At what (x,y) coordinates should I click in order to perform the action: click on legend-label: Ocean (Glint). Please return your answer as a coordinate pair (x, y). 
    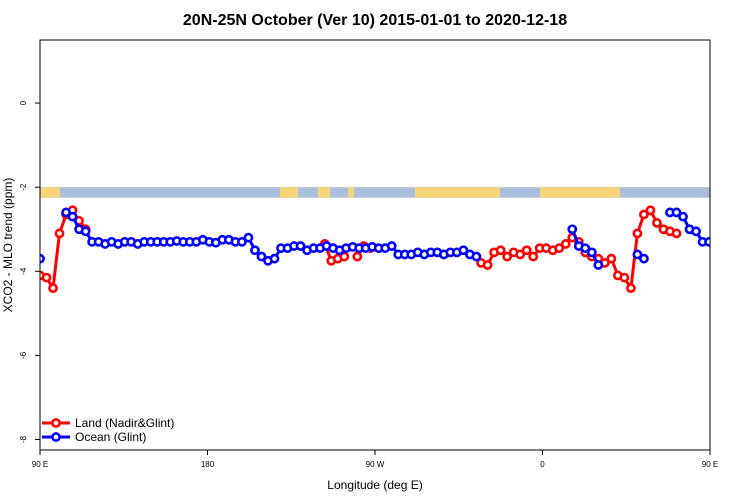
    Looking at the image, I should click on (110, 437).